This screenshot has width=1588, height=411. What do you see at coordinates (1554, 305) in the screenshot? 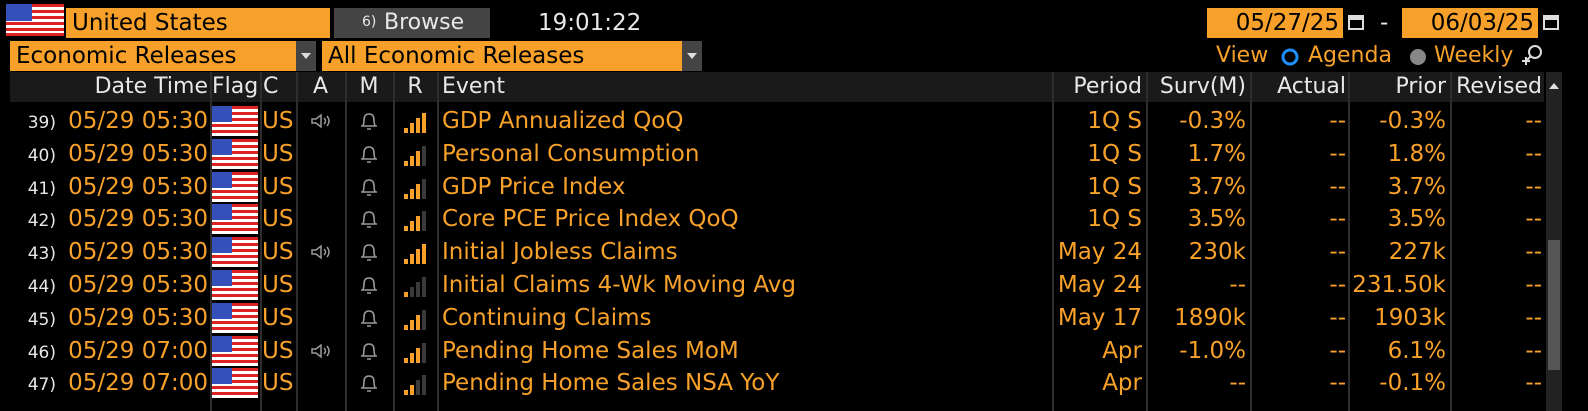
I see `scroll-thumb` at bounding box center [1554, 305].